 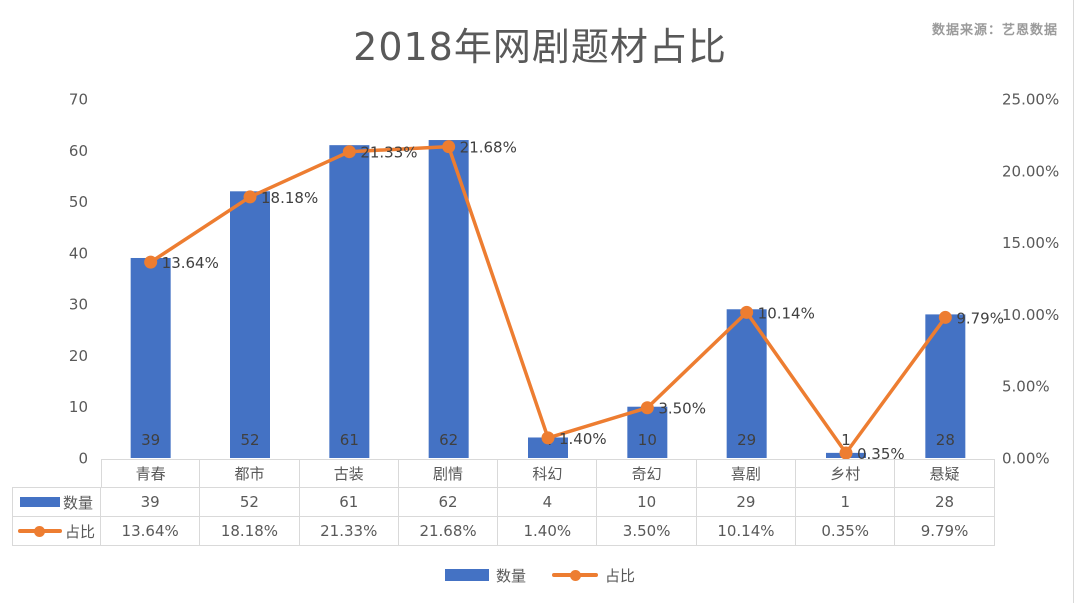 What do you see at coordinates (881, 454) in the screenshot?
I see `line-value-label: 0.35%` at bounding box center [881, 454].